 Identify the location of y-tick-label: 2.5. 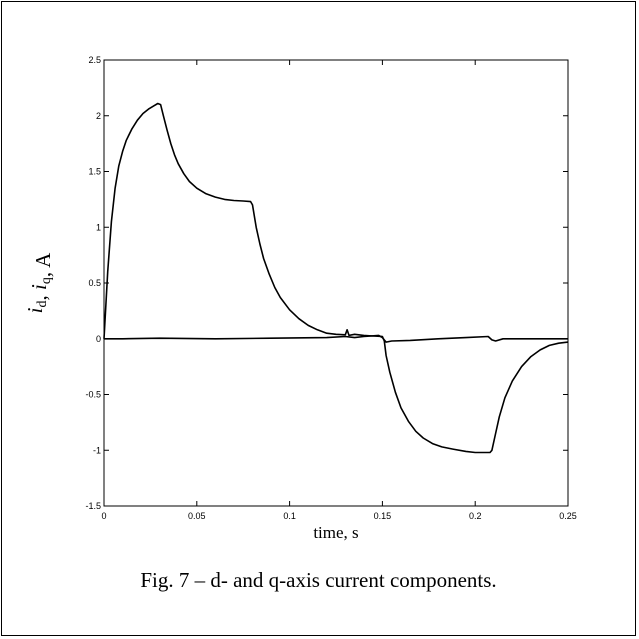
(94, 60).